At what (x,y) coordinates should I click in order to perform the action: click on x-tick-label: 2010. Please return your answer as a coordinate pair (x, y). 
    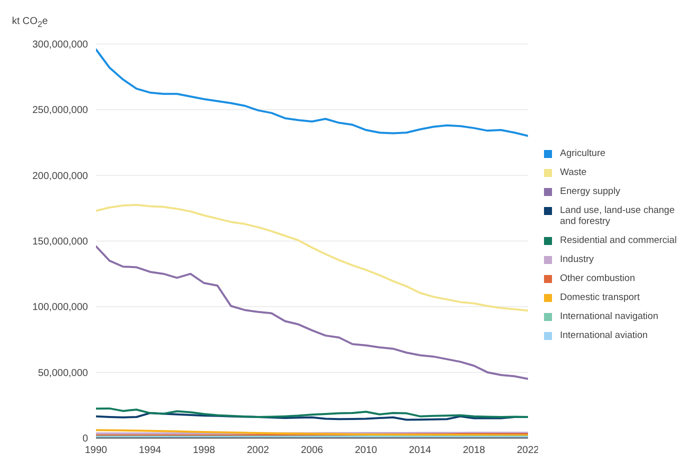
    Looking at the image, I should click on (366, 450).